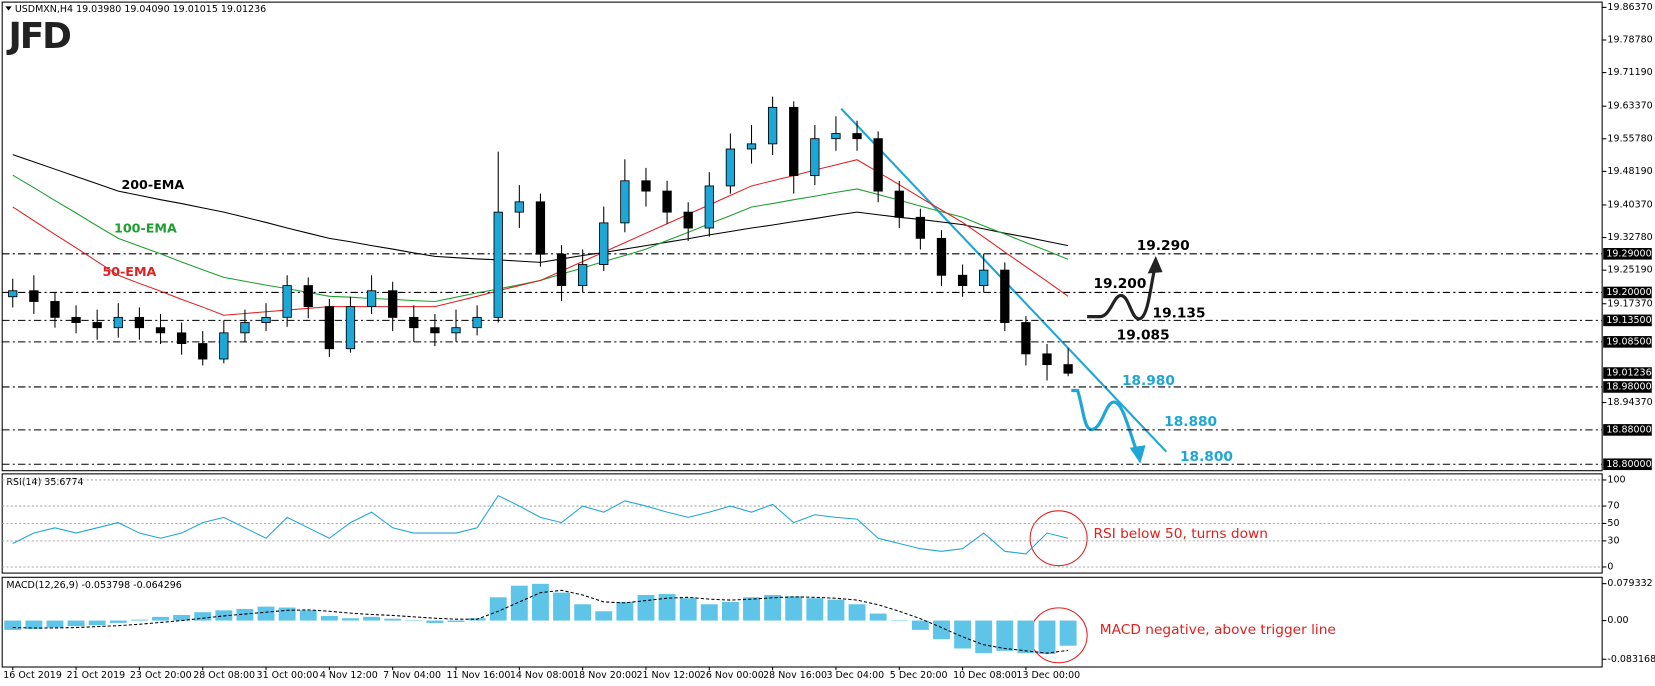  Describe the element at coordinates (1628, 253) in the screenshot. I see `level-label: 19.29000` at that location.